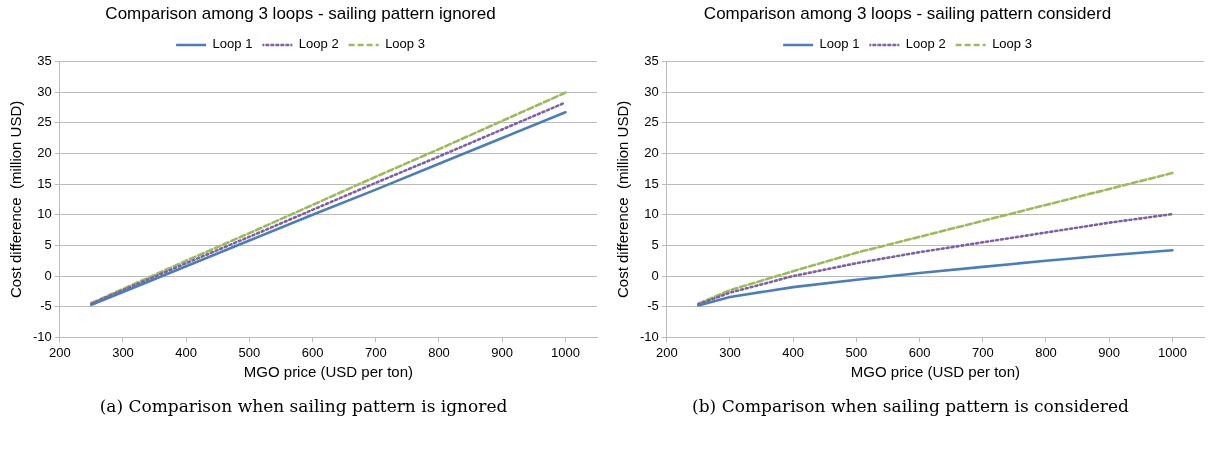 Image resolution: width=1215 pixels, height=451 pixels. I want to click on chart-title: Comparison among 3 loops - sailing pattern considerd, so click(907, 13).